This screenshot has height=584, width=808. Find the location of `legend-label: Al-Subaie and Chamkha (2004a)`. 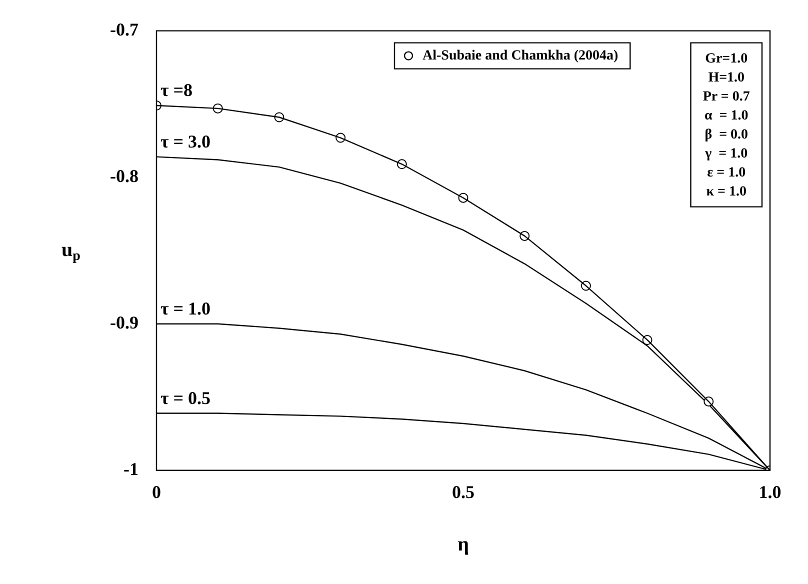

legend-label: Al-Subaie and Chamkha (2004a) is located at coordinates (520, 56).